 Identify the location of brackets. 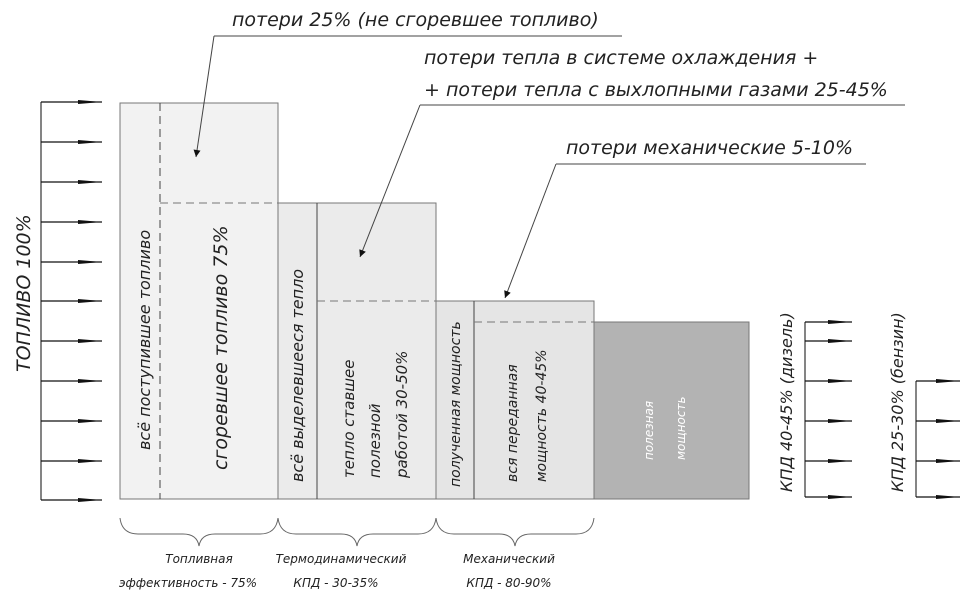
(357, 532).